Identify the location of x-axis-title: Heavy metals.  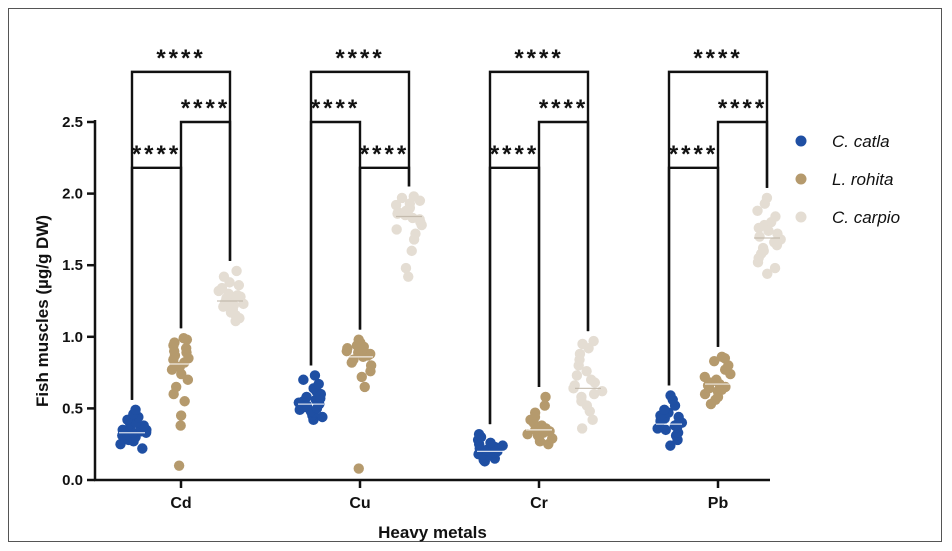
(432, 532).